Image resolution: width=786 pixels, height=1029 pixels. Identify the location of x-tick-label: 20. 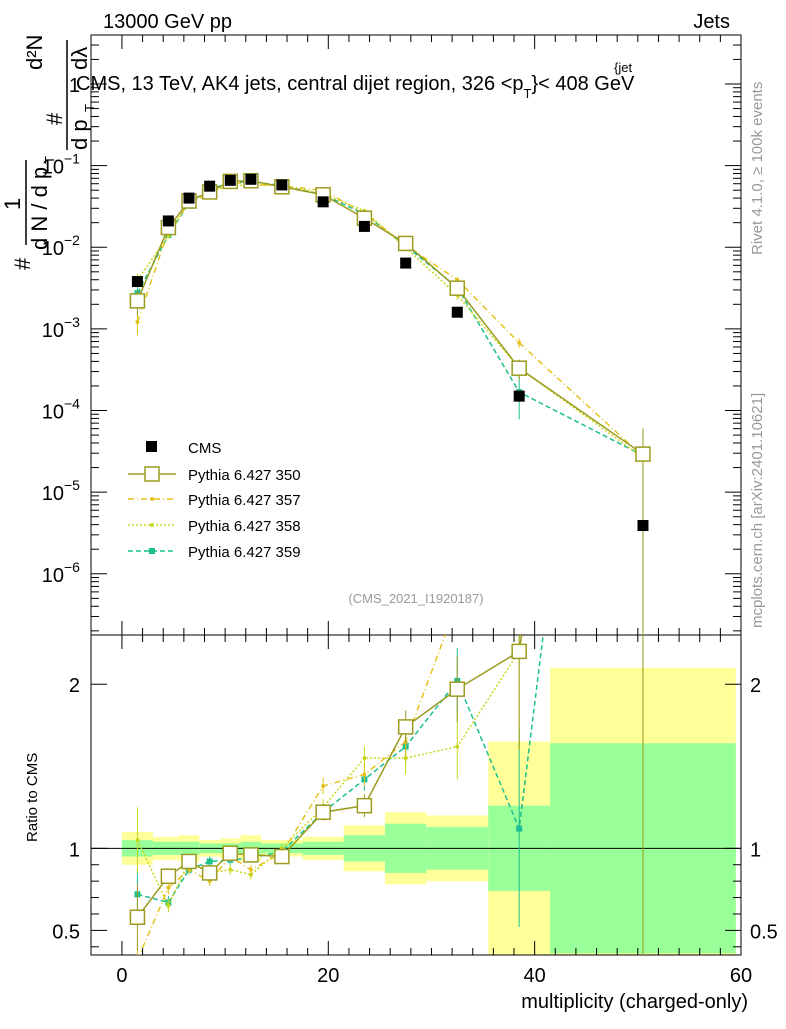
(328, 976).